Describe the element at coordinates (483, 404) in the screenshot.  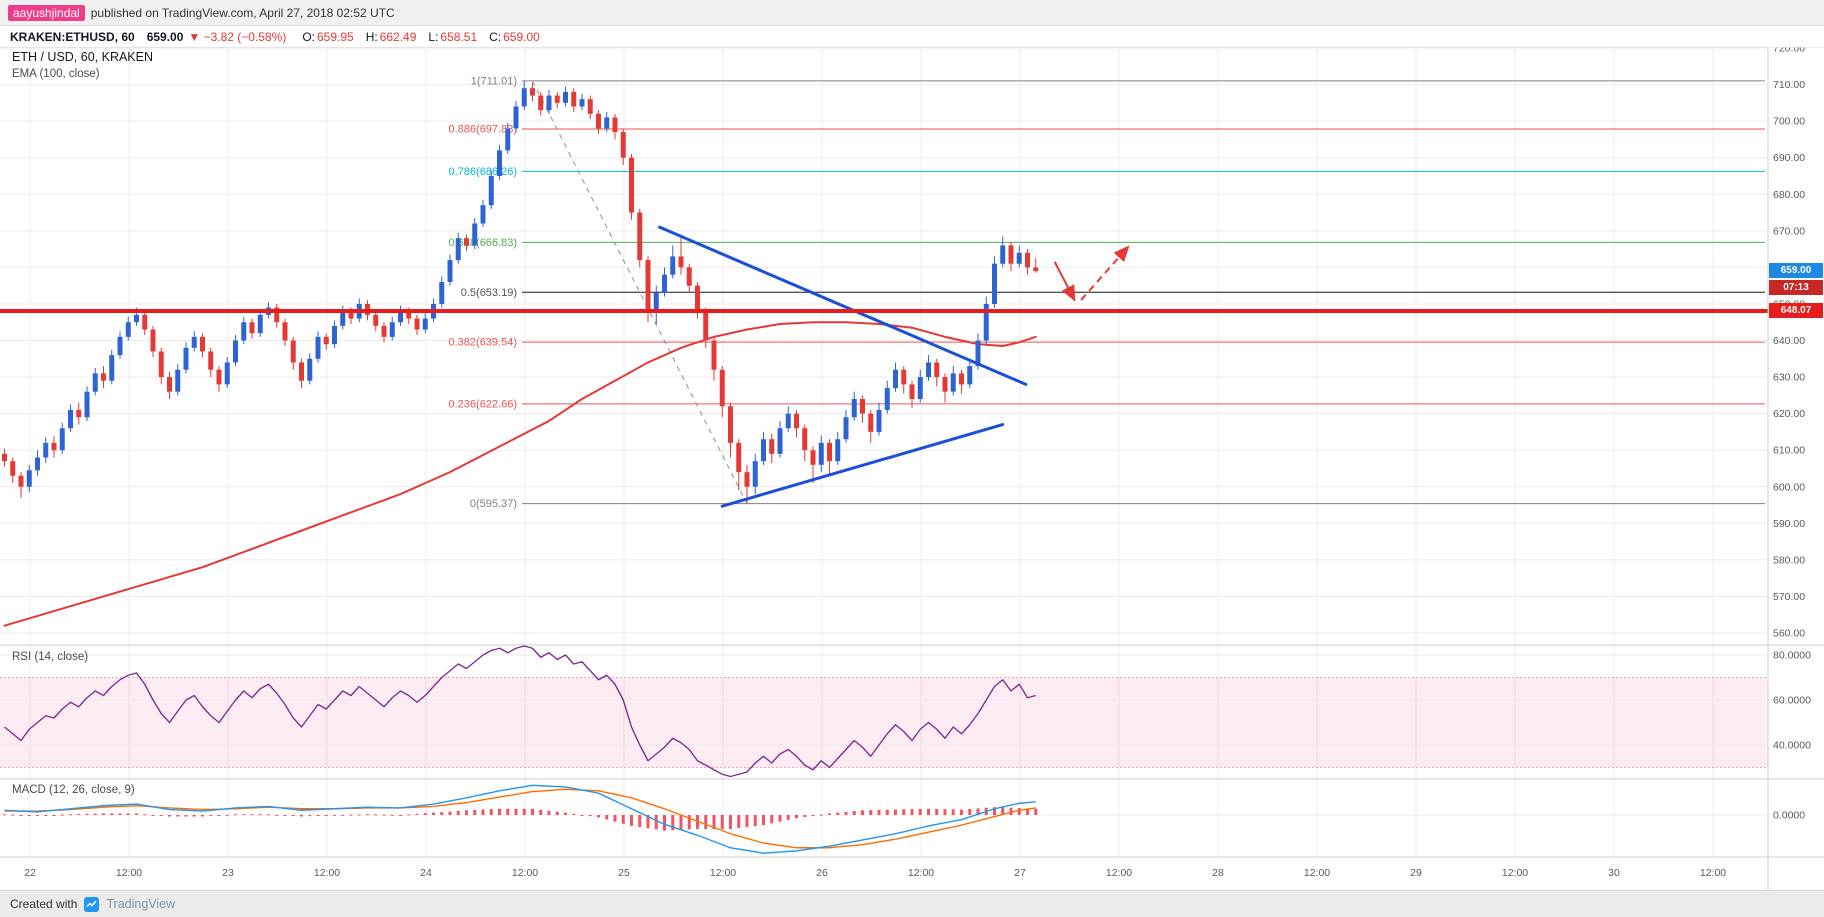
I see `fib-label: 0.236(622.66)` at that location.